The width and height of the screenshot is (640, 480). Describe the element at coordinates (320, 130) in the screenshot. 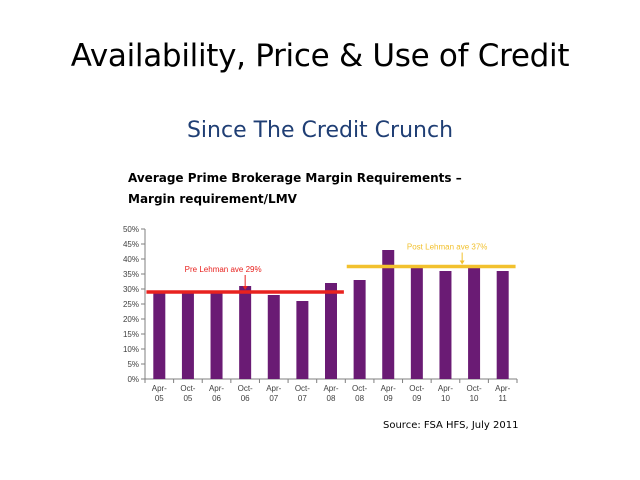

I see `slide-subtitle: Since The Credit Crunch` at that location.